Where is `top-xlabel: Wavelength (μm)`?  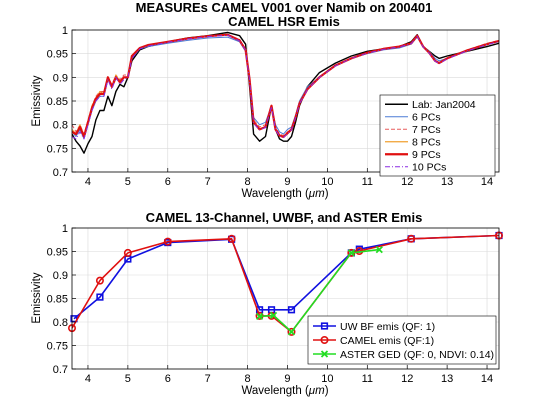
top-xlabel: Wavelength (μm) is located at coordinates (284, 194).